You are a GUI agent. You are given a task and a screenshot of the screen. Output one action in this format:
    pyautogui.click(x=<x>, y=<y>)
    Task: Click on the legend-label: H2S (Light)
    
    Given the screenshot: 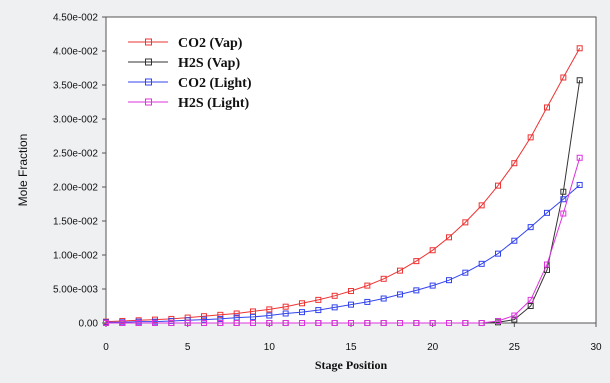 What is the action you would take?
    pyautogui.click(x=214, y=103)
    